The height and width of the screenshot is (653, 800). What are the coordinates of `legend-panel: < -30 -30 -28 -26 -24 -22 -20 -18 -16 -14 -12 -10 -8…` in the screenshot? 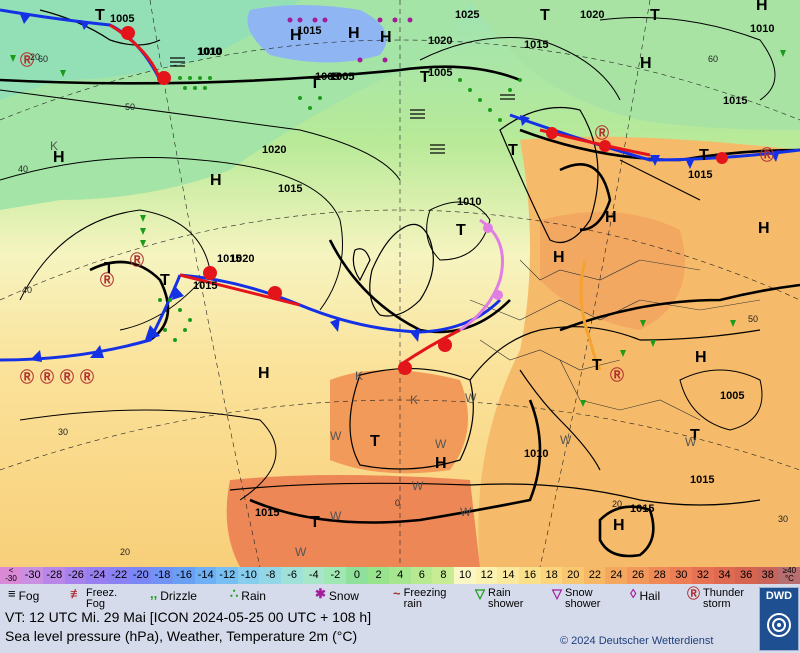 It's located at (400, 610).